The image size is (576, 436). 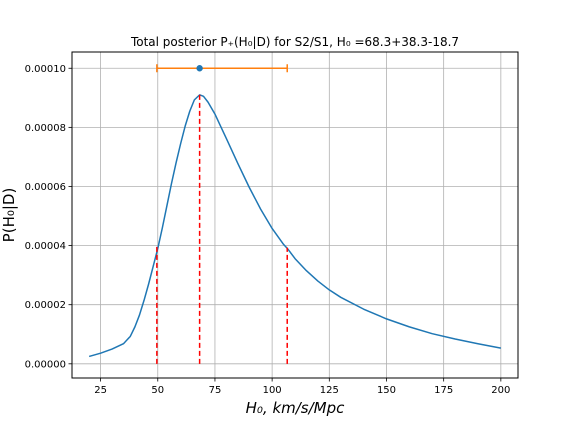 I want to click on x-tick-label: 100, so click(x=272, y=390).